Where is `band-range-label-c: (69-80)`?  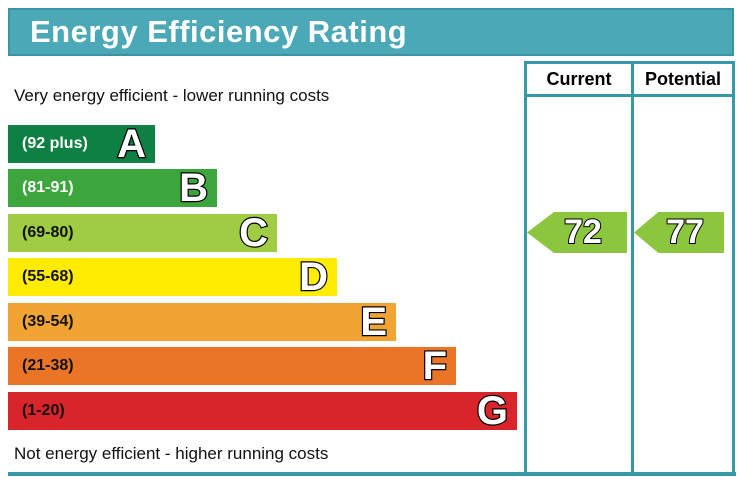 band-range-label-c: (69-80) is located at coordinates (48, 232).